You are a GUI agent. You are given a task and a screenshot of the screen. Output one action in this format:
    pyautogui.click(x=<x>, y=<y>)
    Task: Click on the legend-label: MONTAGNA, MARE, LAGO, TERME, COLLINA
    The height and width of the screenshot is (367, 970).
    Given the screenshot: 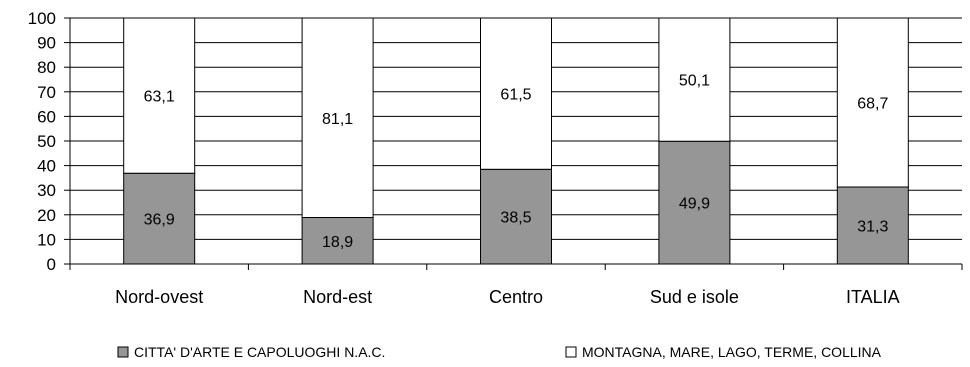 What is the action you would take?
    pyautogui.click(x=732, y=352)
    